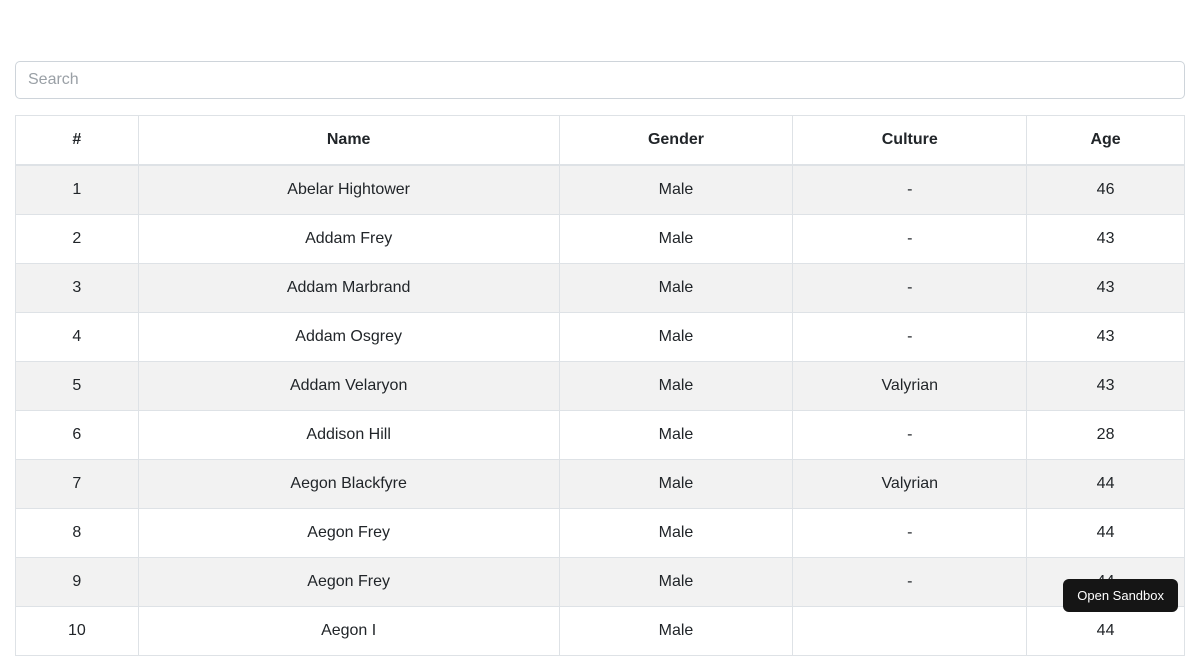  Describe the element at coordinates (910, 631) in the screenshot. I see `cell-culture` at that location.